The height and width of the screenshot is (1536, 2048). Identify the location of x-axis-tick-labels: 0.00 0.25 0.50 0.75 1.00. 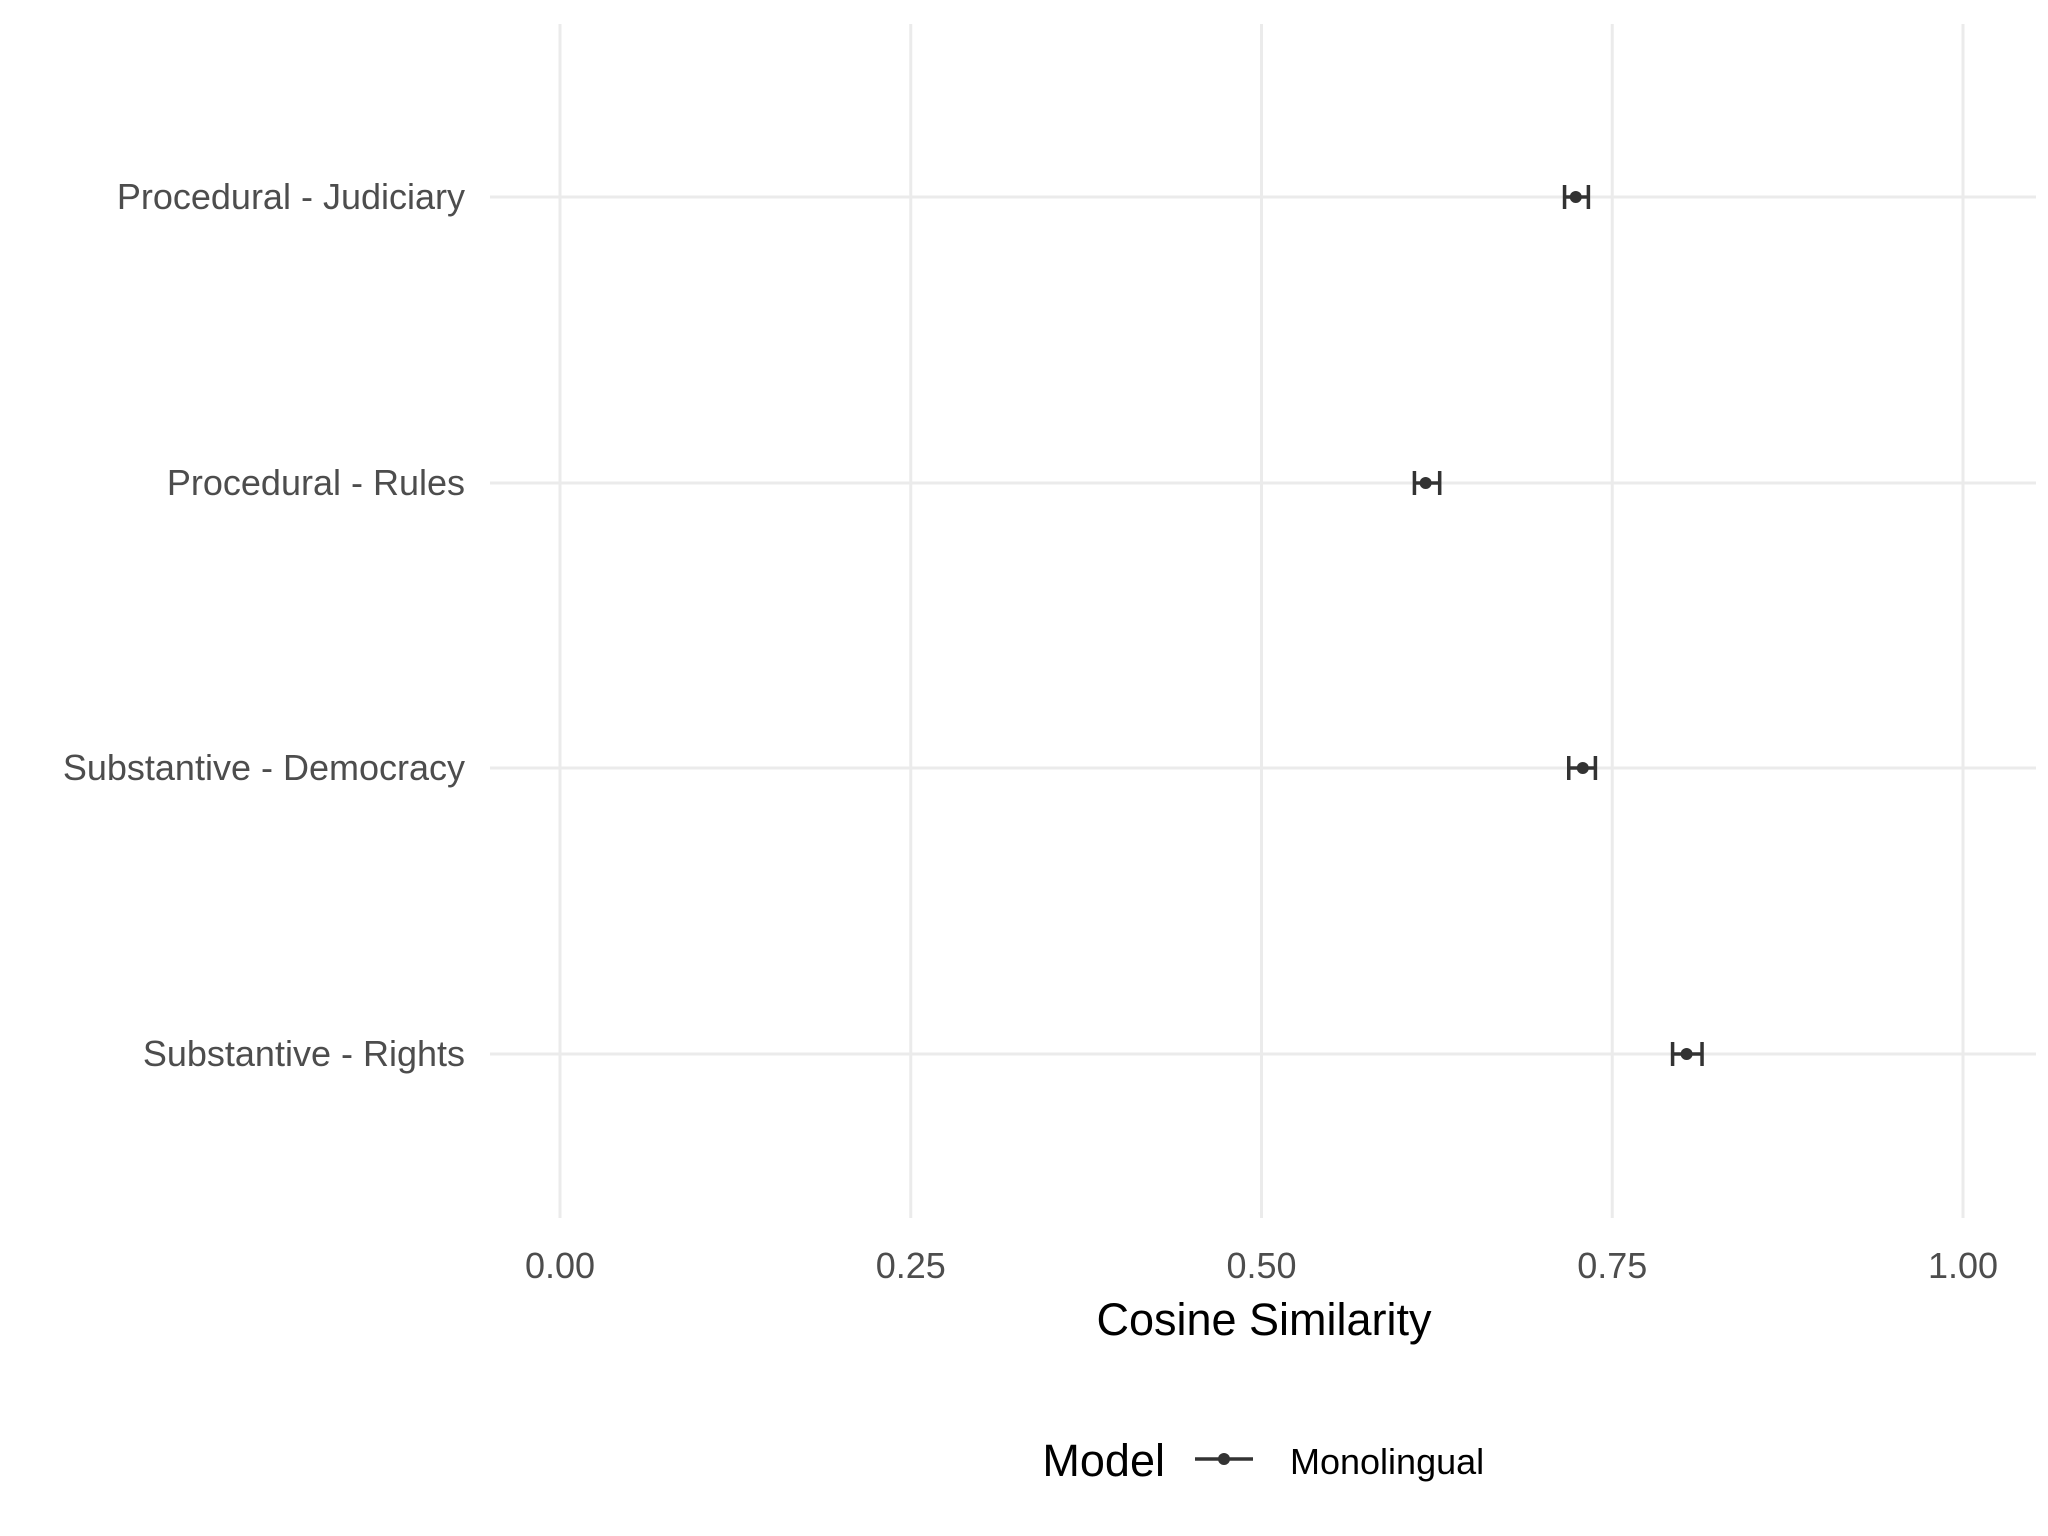
(1261, 1265).